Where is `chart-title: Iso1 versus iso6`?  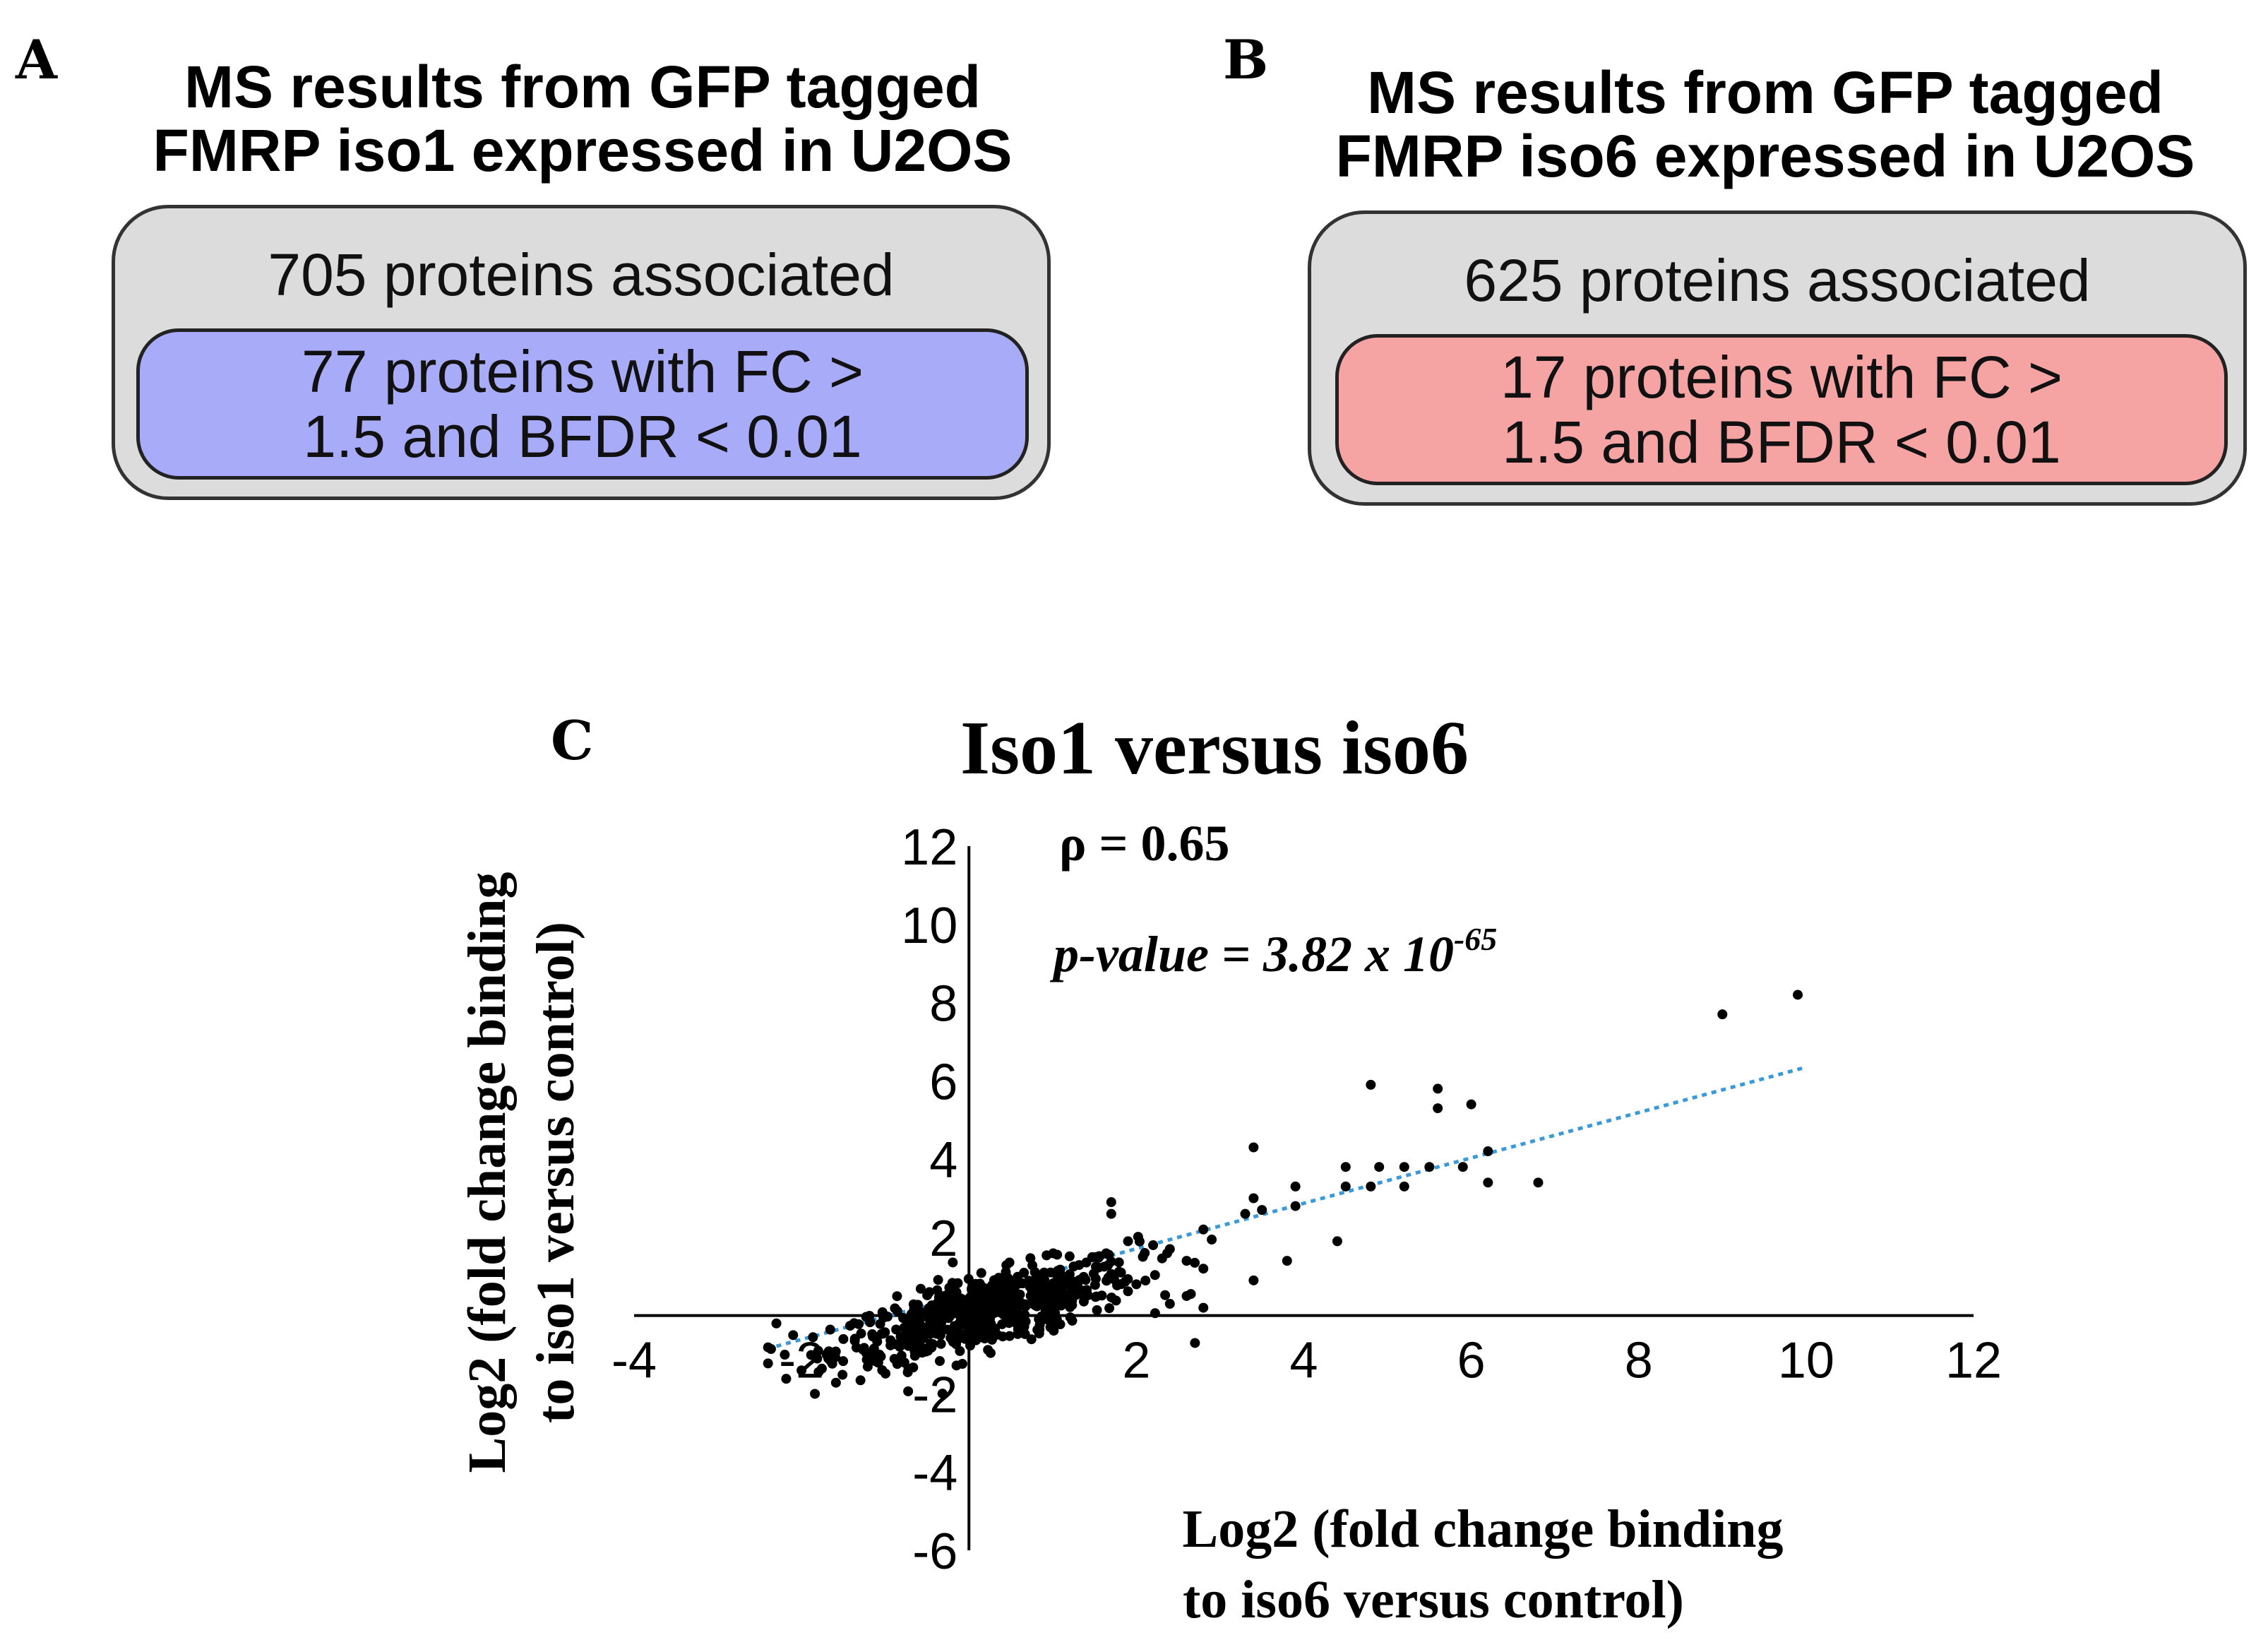
chart-title: Iso1 versus iso6 is located at coordinates (1215, 748).